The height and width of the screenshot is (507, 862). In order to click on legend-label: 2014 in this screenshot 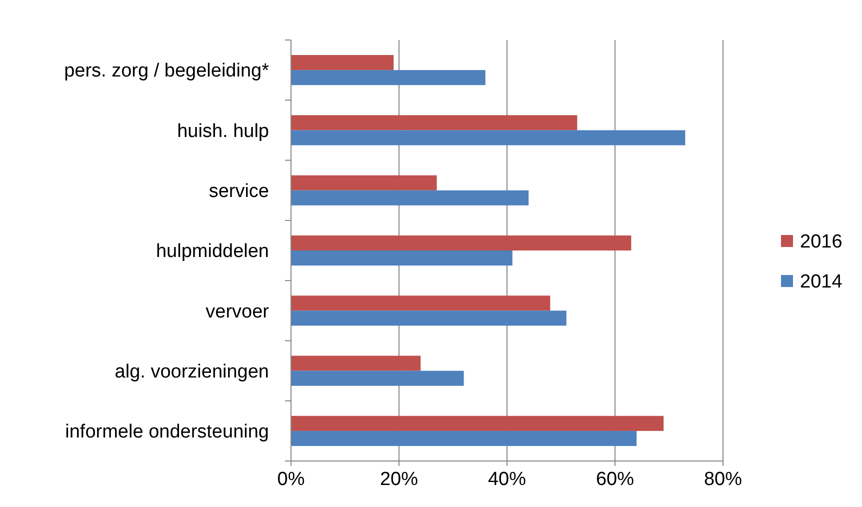, I will do `click(821, 282)`.